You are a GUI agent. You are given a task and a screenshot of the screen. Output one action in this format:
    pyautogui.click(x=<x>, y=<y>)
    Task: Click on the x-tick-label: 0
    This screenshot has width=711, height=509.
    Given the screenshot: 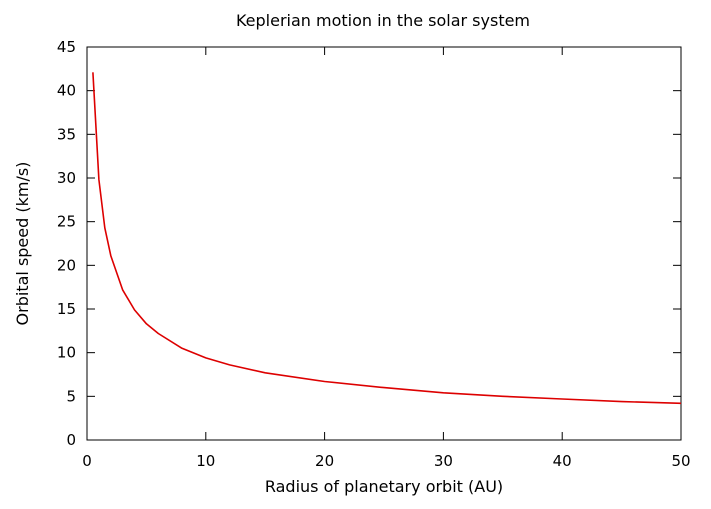 What is the action you would take?
    pyautogui.click(x=87, y=461)
    